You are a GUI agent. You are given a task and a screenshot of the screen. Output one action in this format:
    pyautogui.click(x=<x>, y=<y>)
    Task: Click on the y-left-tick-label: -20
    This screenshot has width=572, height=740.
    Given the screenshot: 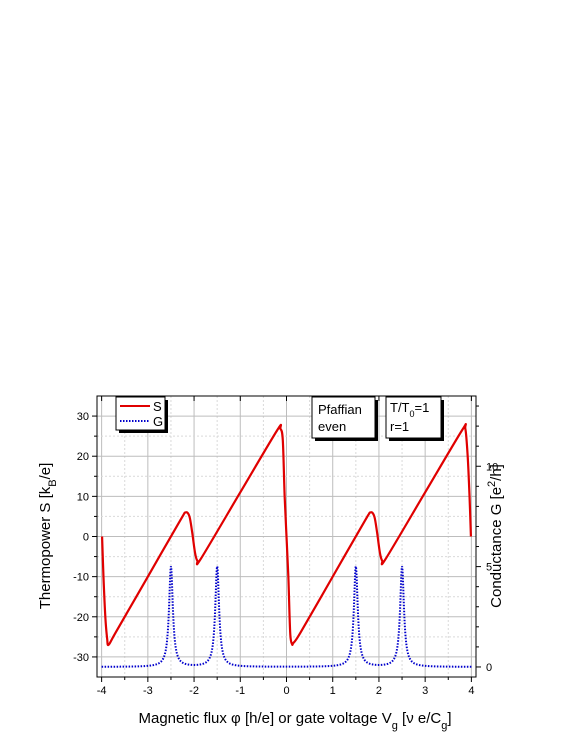 What is the action you would take?
    pyautogui.click(x=81, y=618)
    